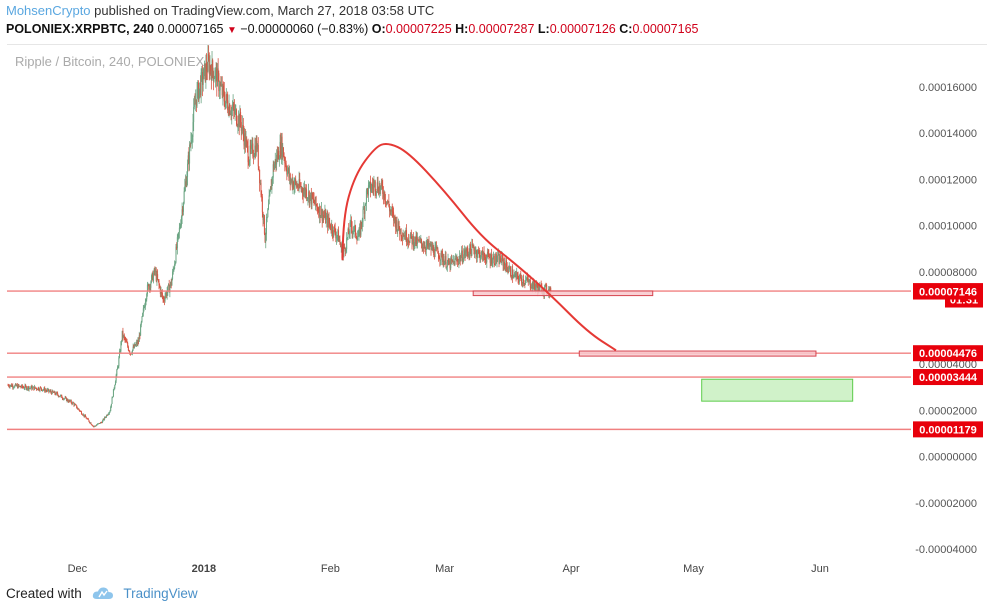 The width and height of the screenshot is (993, 613). I want to click on tradingview-brand: TradingView, so click(160, 593).